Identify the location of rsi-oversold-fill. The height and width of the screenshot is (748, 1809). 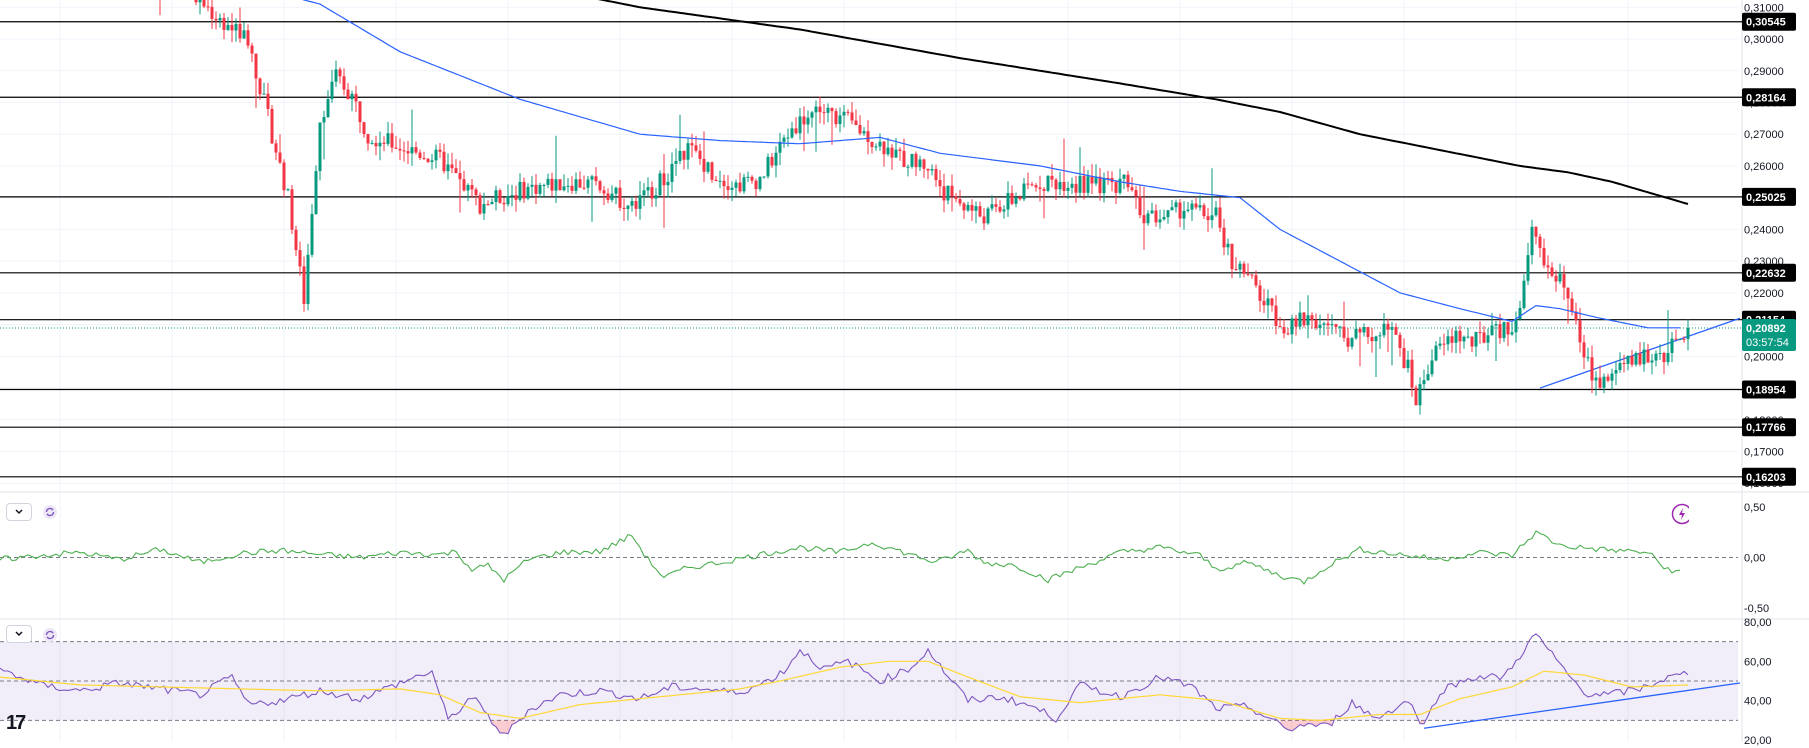
(1422, 722).